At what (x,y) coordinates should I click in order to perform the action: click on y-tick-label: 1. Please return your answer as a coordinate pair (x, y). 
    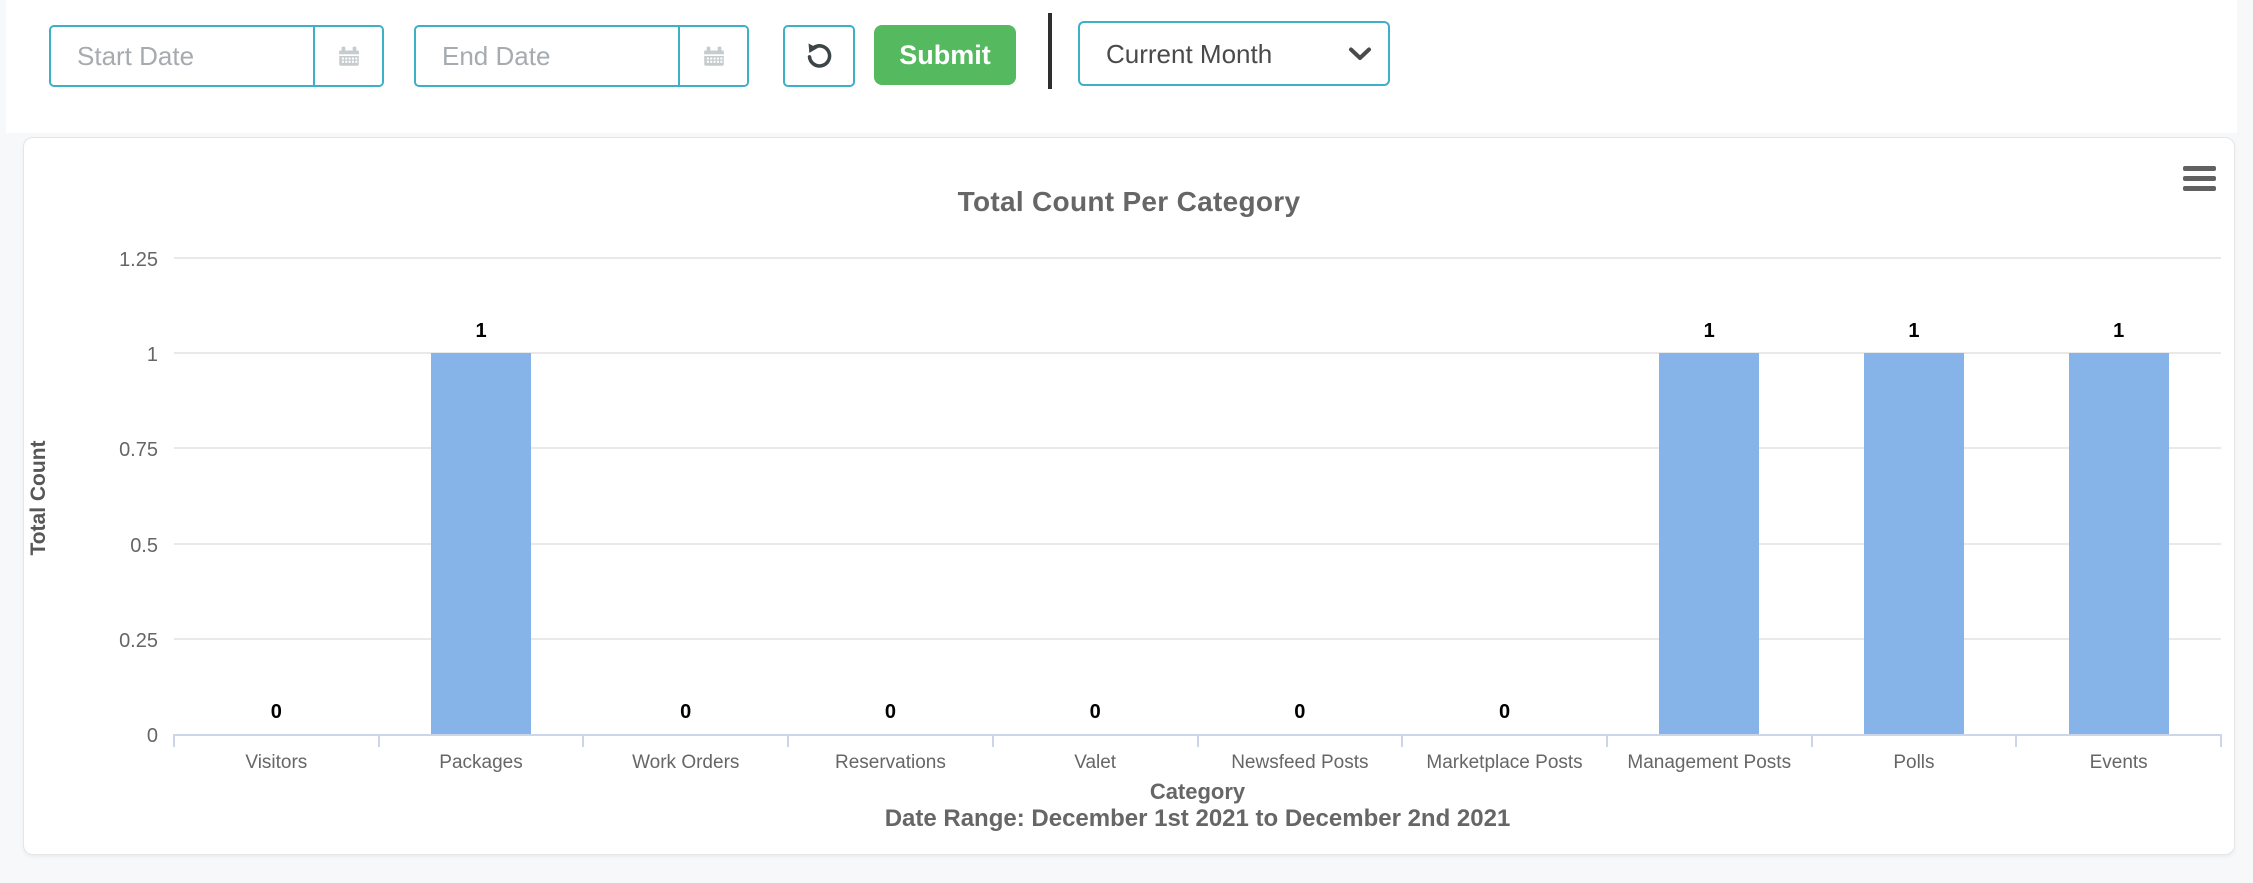
    Looking at the image, I should click on (152, 355).